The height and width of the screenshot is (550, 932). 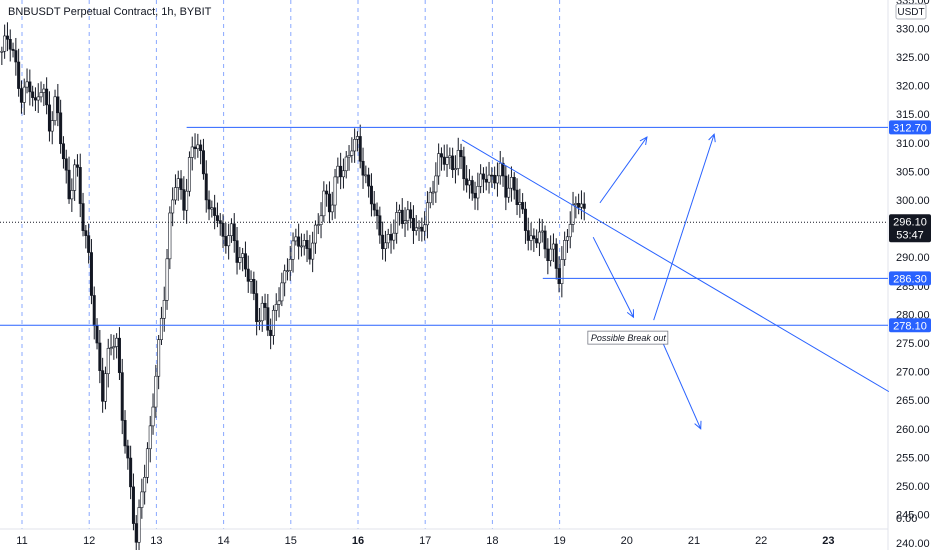 What do you see at coordinates (630, 314) in the screenshot?
I see `arrow-head` at bounding box center [630, 314].